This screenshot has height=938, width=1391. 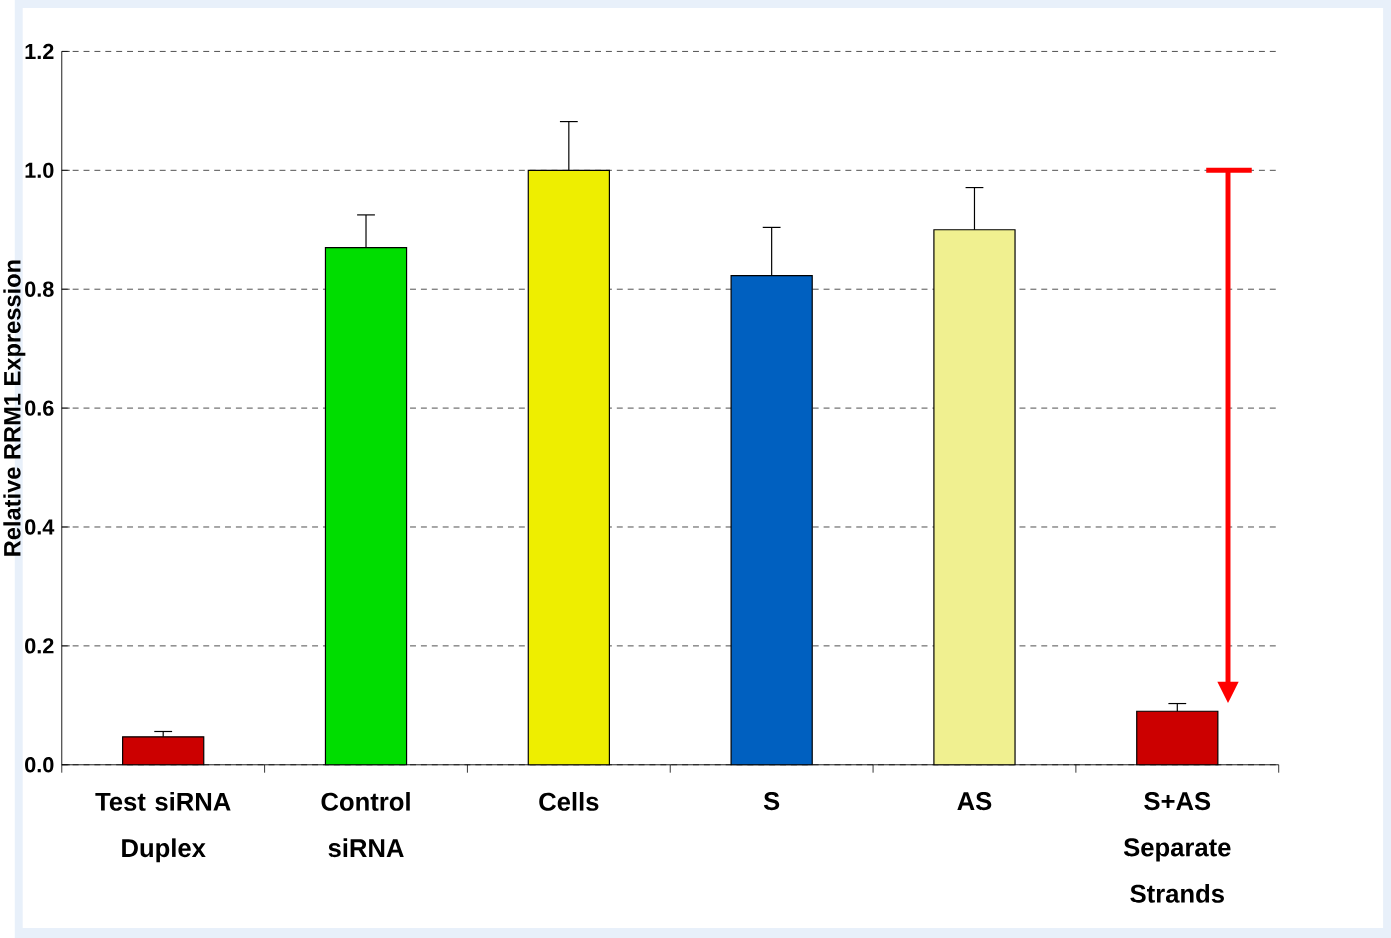 I want to click on y-tick-label: 1.2, so click(x=39, y=51).